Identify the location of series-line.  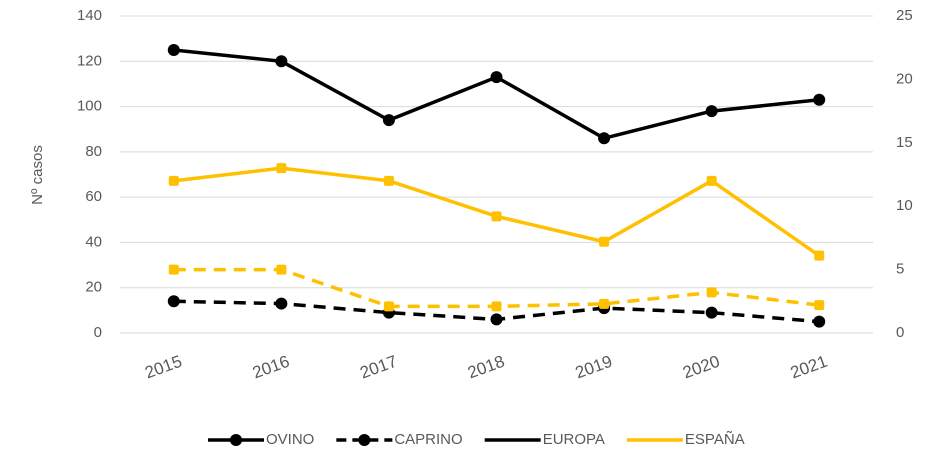
(496, 94).